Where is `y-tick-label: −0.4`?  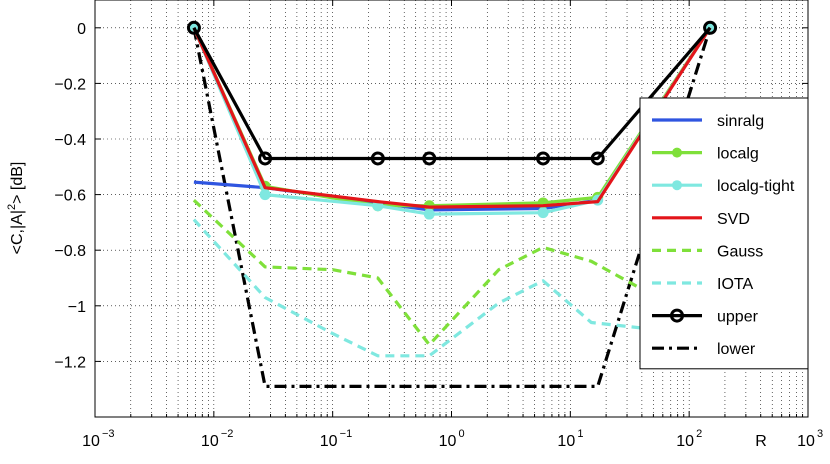 y-tick-label: −0.4 is located at coordinates (70, 140).